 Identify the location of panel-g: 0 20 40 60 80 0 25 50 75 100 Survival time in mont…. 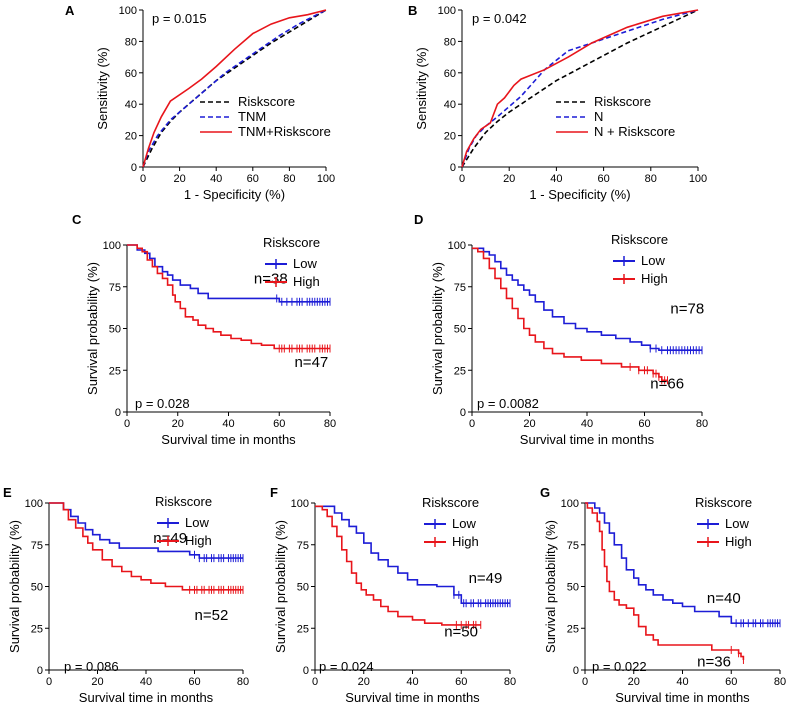
(663, 595).